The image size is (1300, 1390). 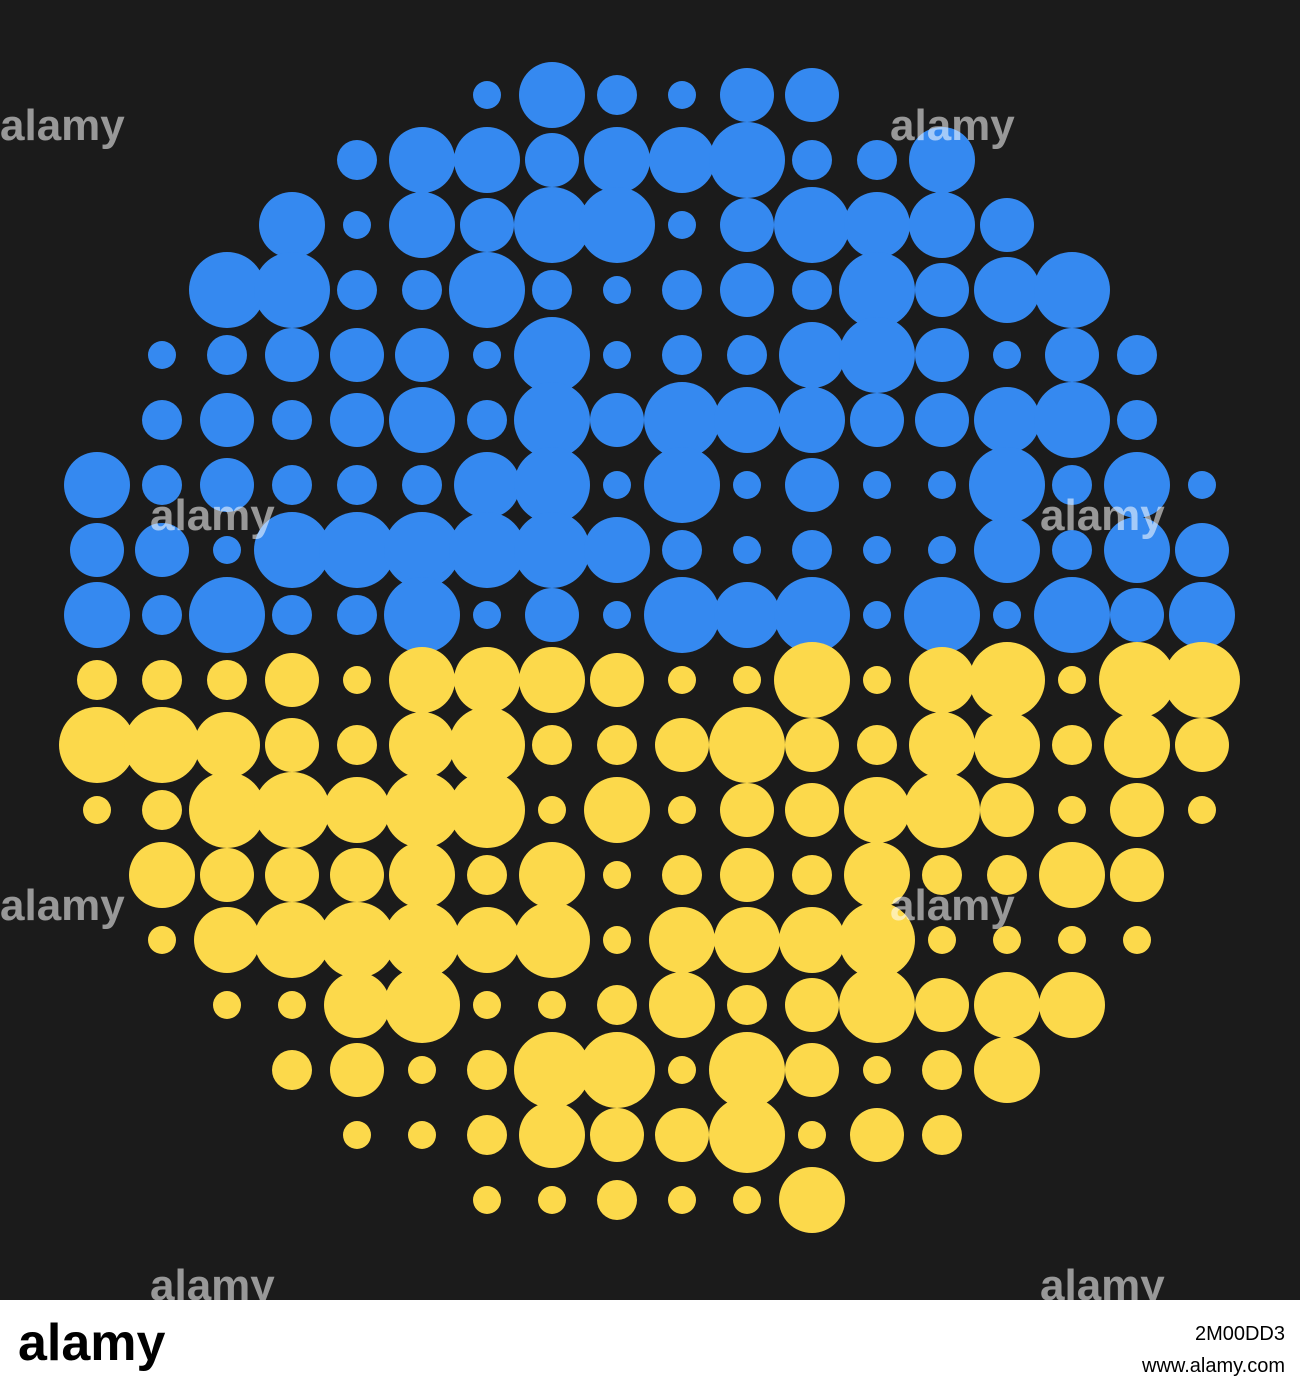 What do you see at coordinates (92, 1343) in the screenshot?
I see `footer-logo: alamy` at bounding box center [92, 1343].